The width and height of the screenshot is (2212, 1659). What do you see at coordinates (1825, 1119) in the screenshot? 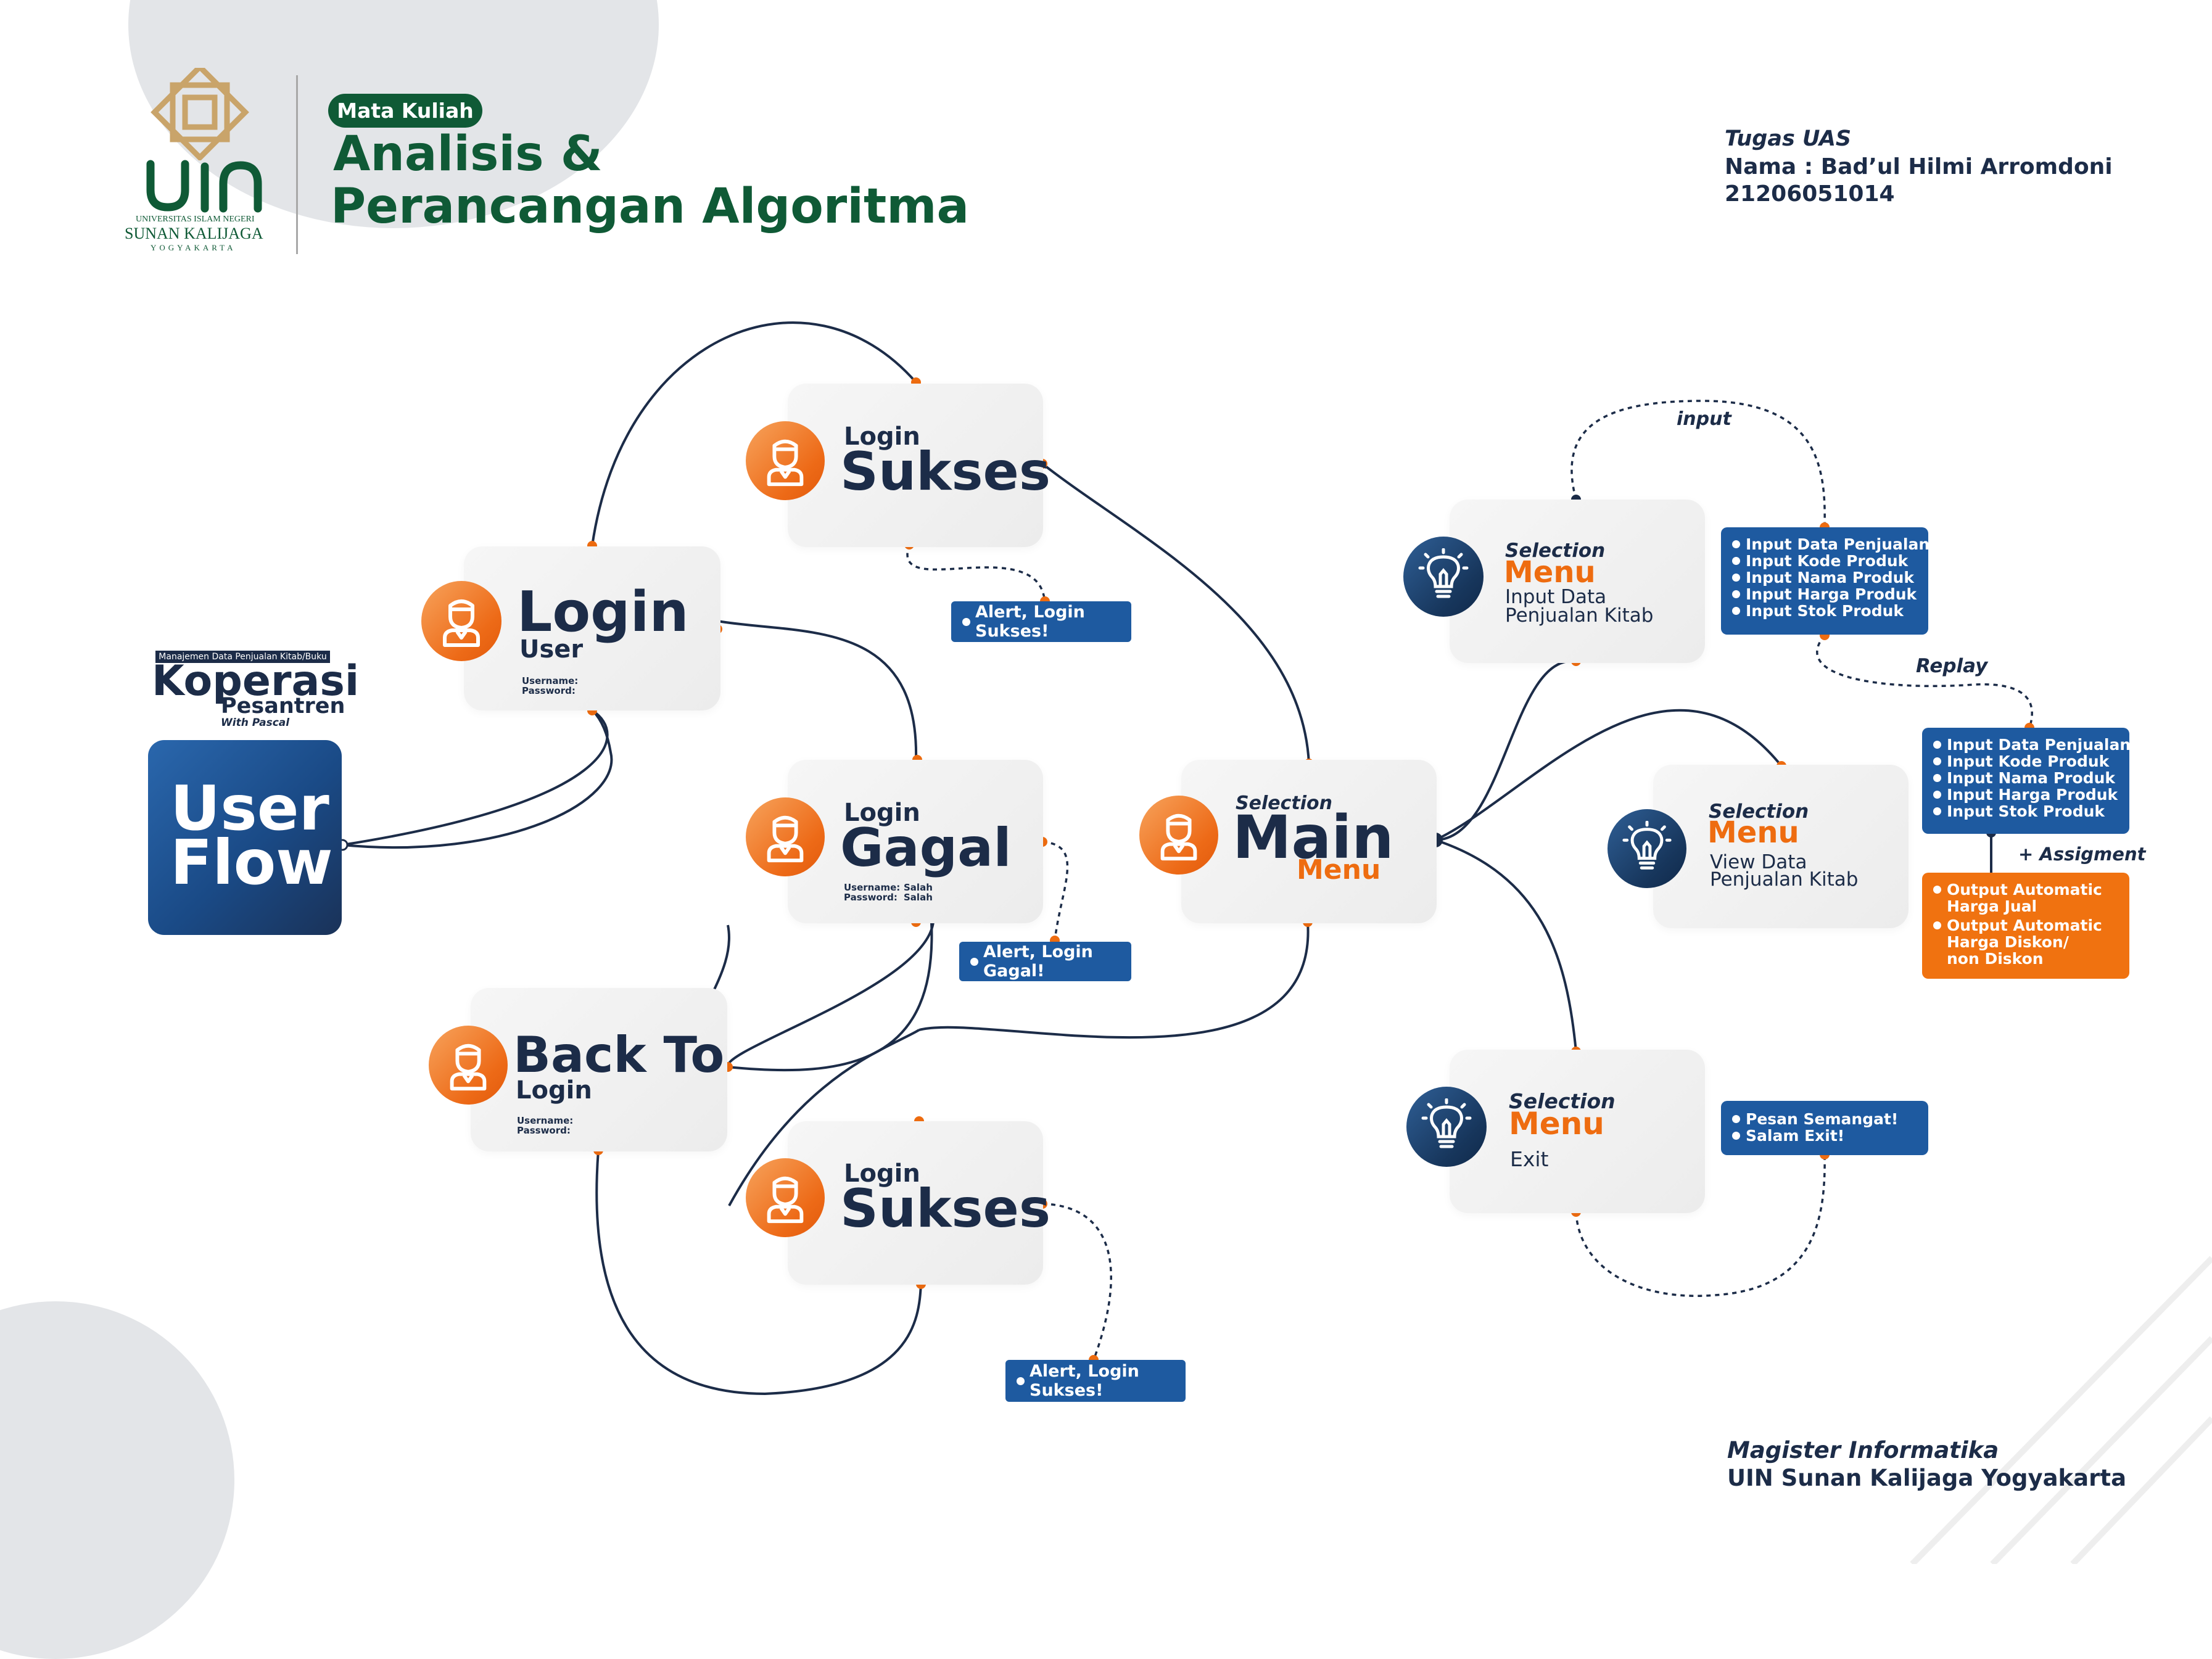
I see `list-item: Pesan Semangat!` at bounding box center [1825, 1119].